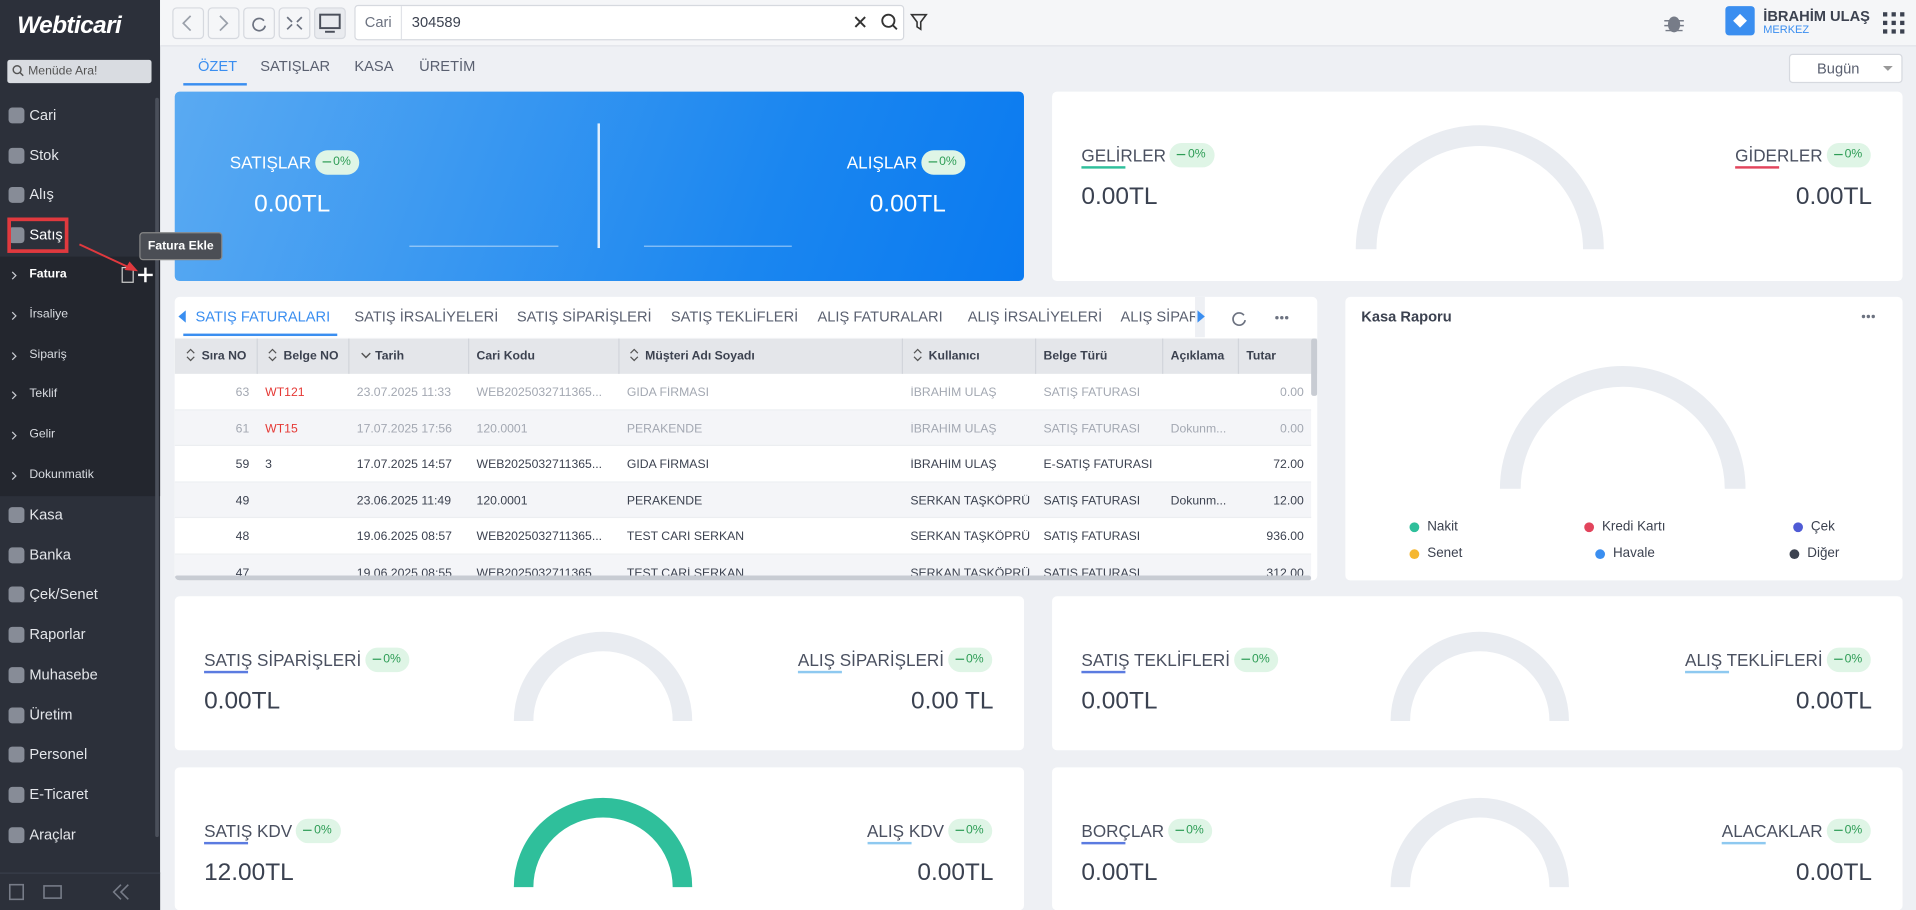 The image size is (1916, 910). I want to click on monitor-icon, so click(330, 21).